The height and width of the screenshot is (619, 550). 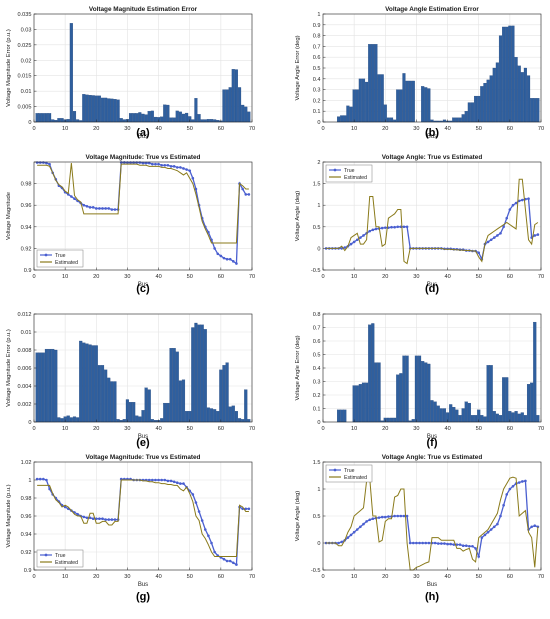 I want to click on panel-label: (h), so click(x=432, y=597).